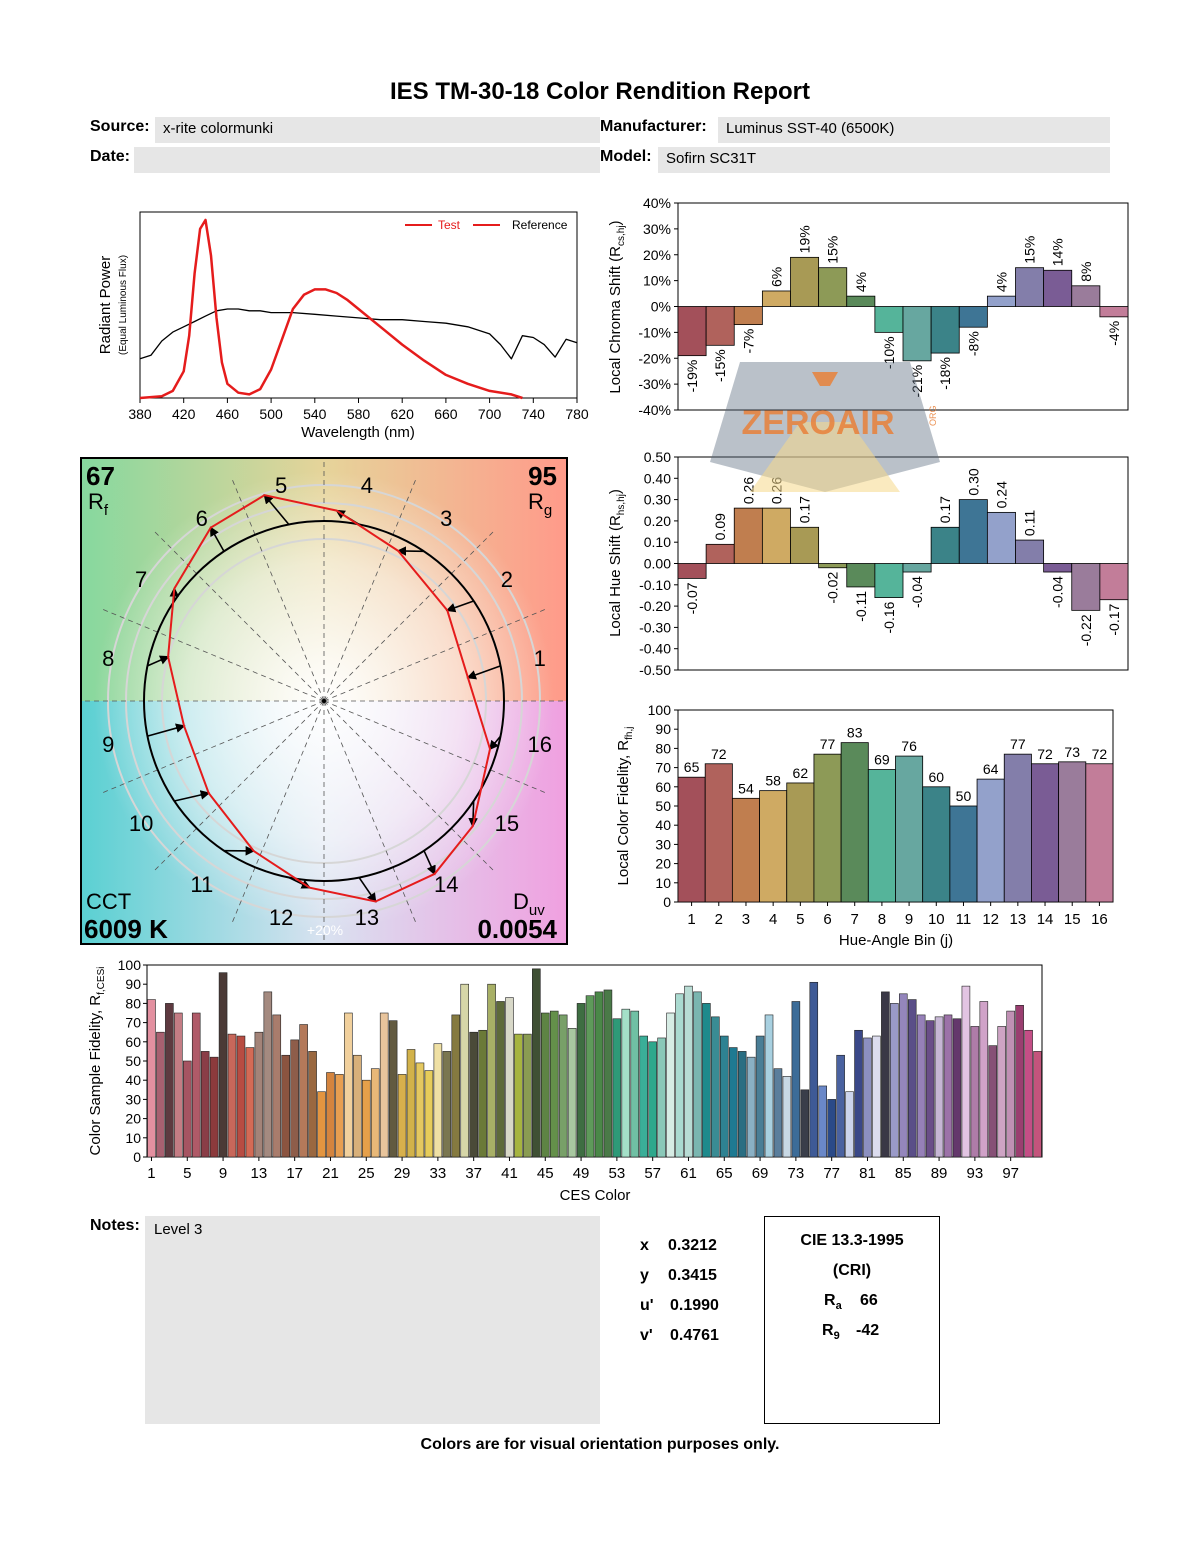  What do you see at coordinates (889, 617) in the screenshot?
I see `bar-value-label: -0.16` at bounding box center [889, 617].